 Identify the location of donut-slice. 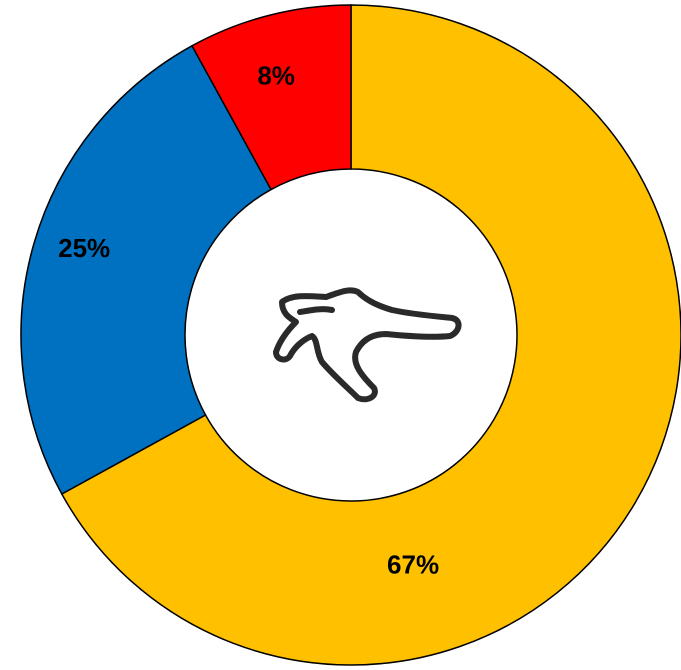
(271, 97).